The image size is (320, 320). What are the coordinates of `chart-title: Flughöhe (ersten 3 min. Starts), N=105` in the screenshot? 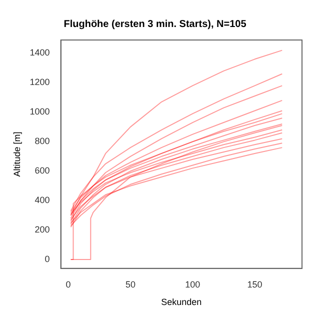 It's located at (155, 24).